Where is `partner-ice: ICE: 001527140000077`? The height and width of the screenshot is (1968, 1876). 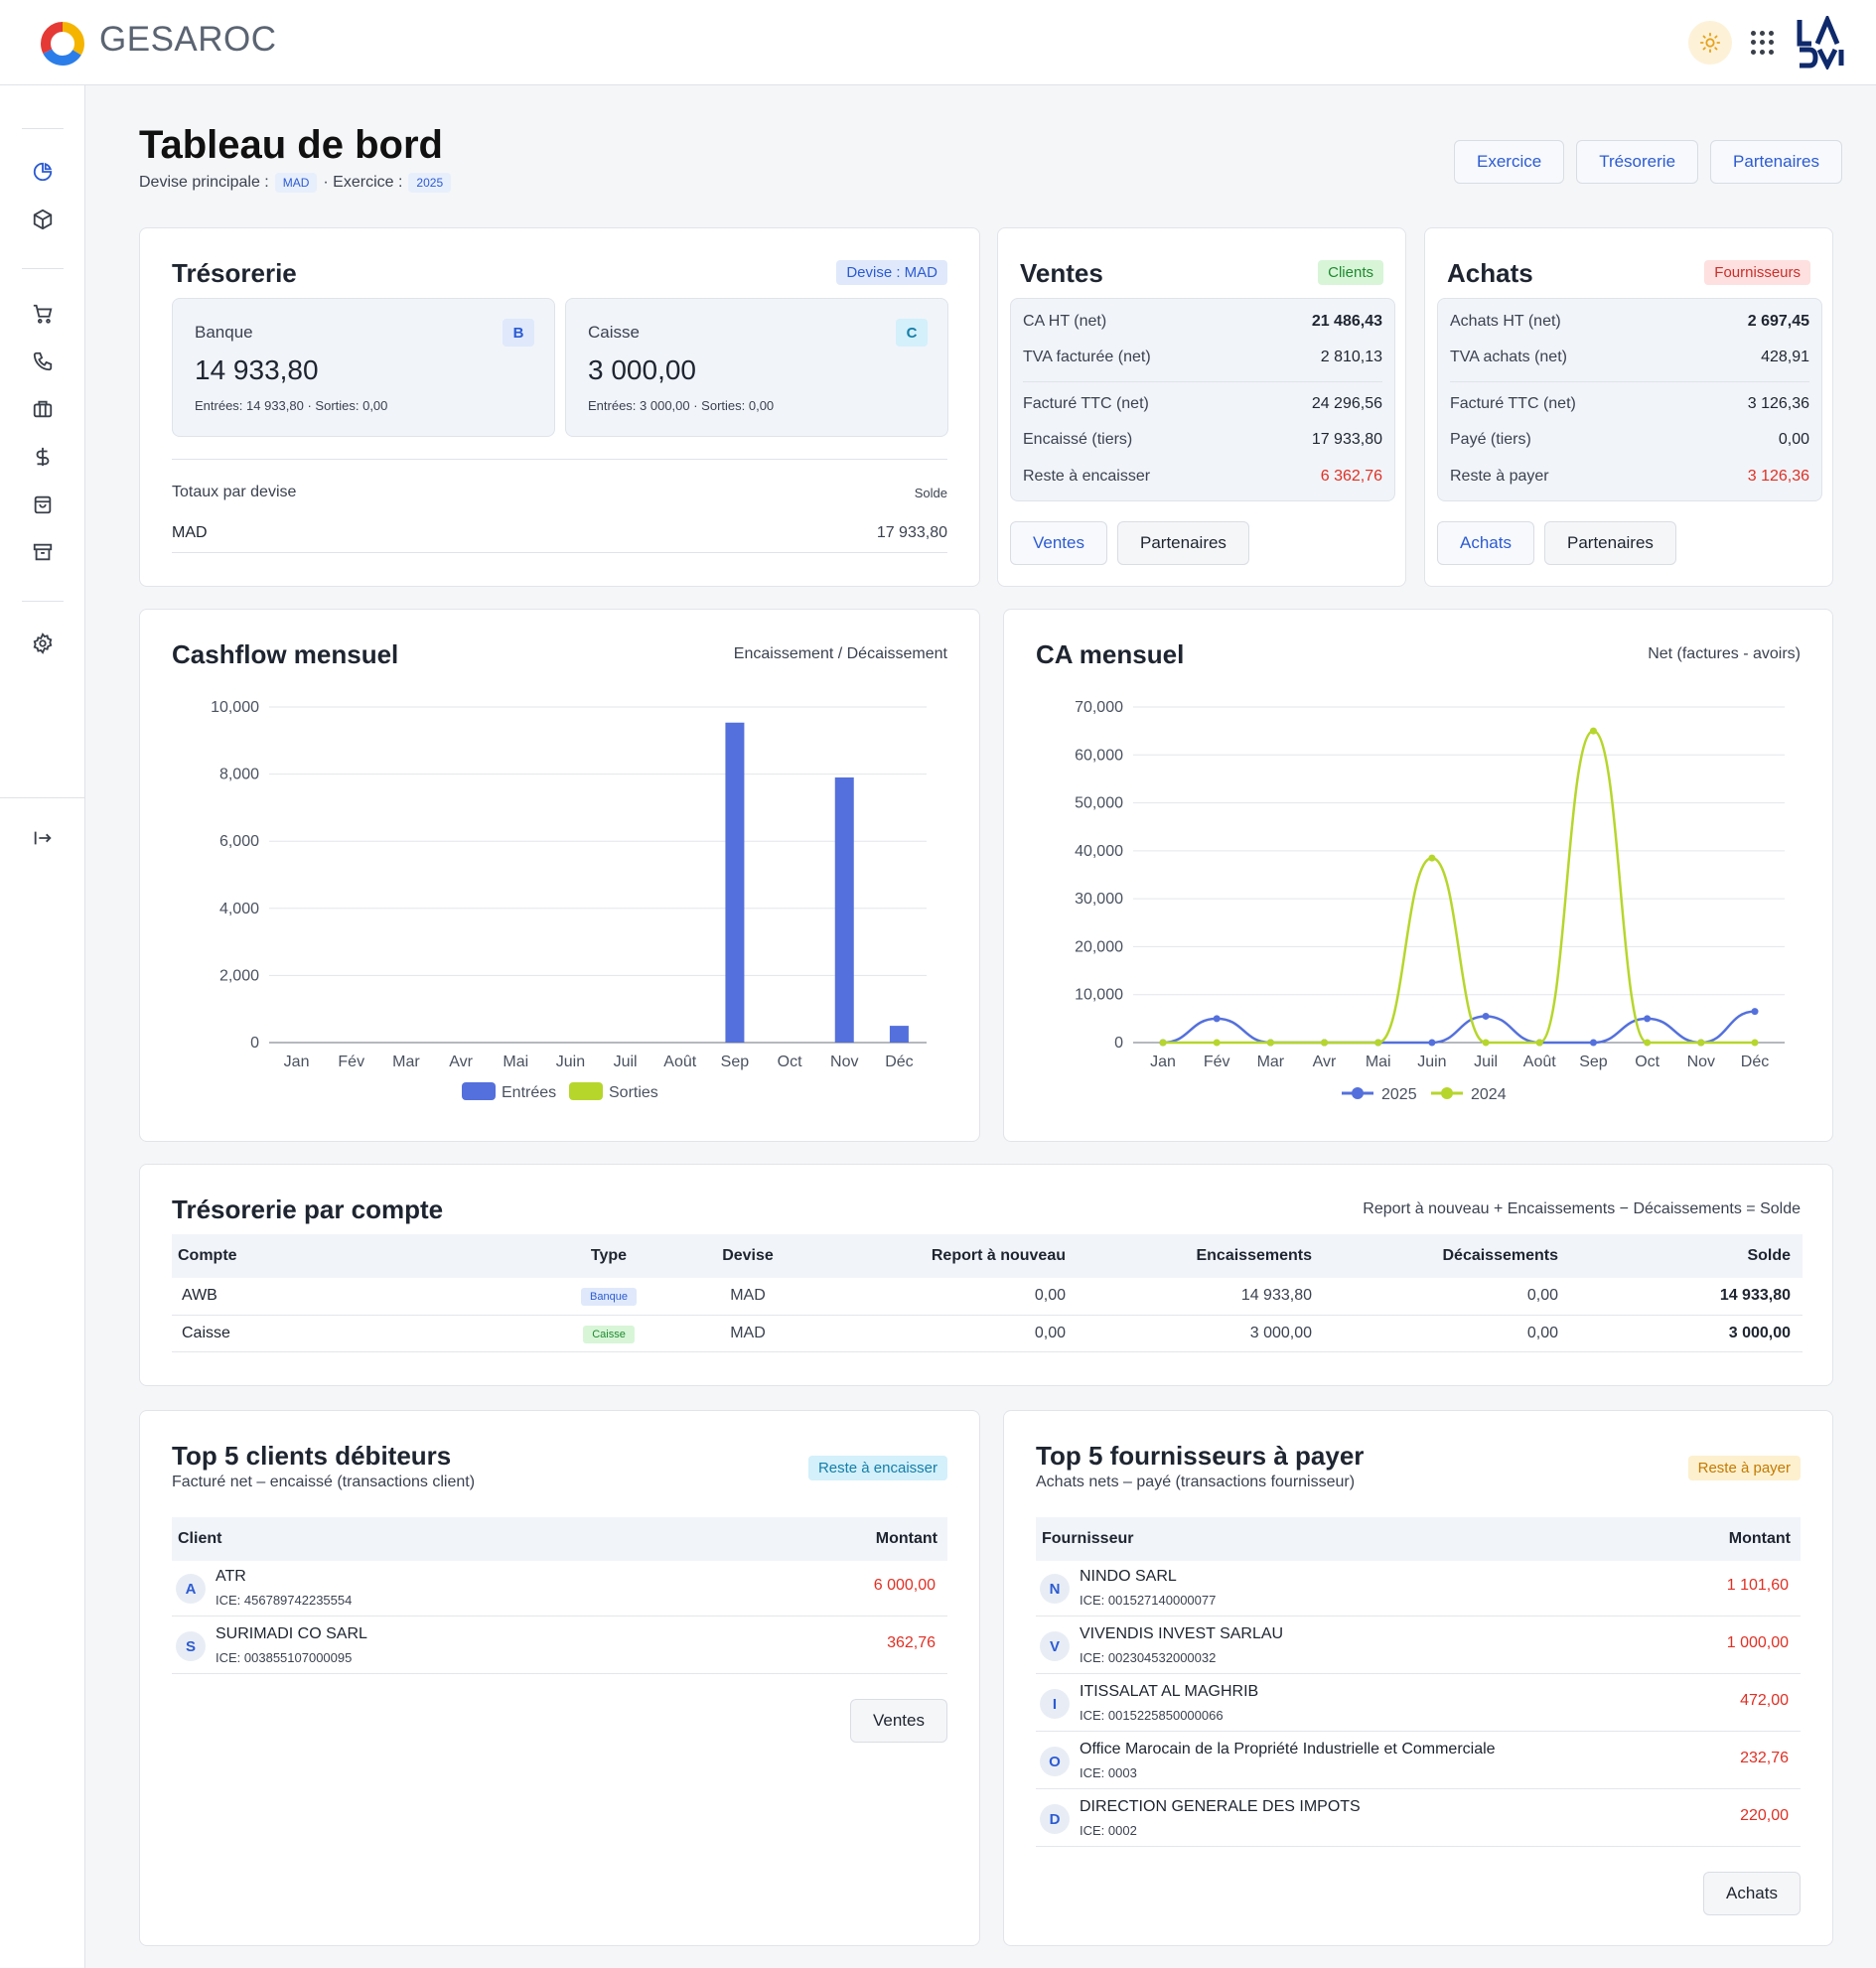
partner-ice: ICE: 001527140000077 is located at coordinates (1149, 1600).